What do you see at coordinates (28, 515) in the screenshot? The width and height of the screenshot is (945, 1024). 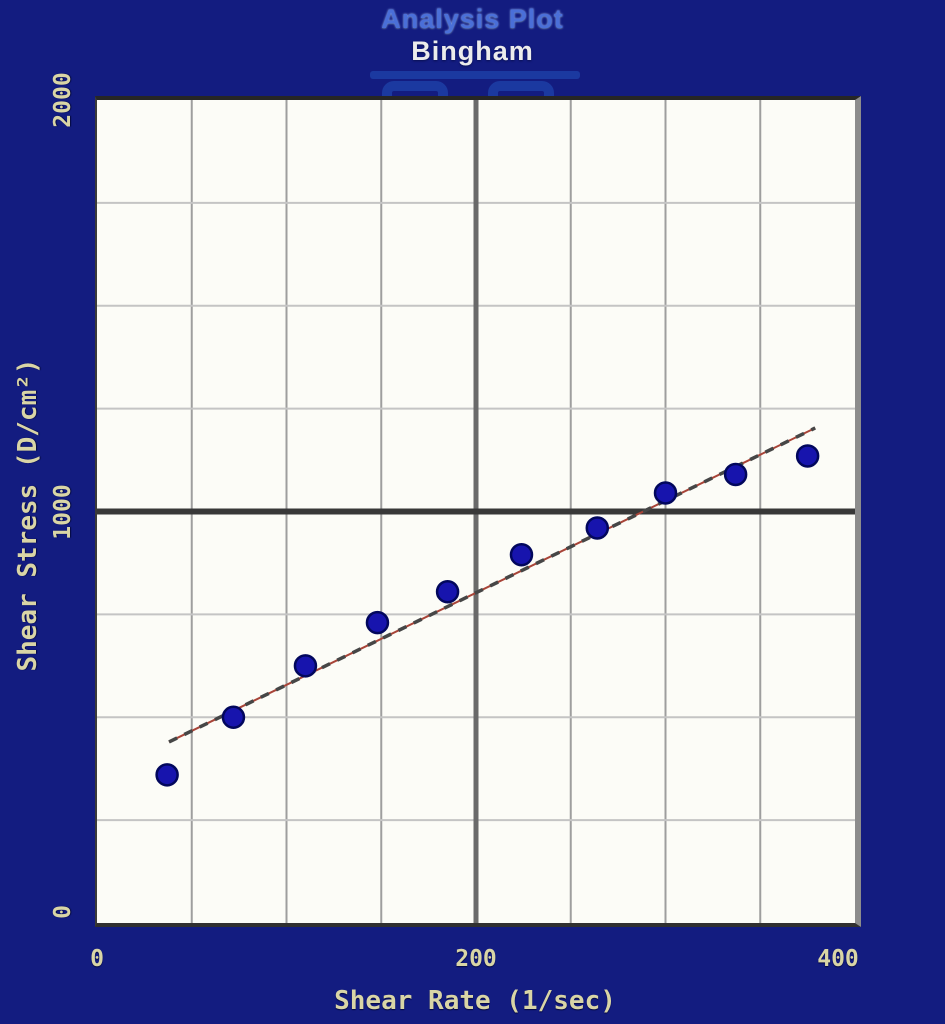 I see `y-axis-title: Shear Stress (D/cm²)` at bounding box center [28, 515].